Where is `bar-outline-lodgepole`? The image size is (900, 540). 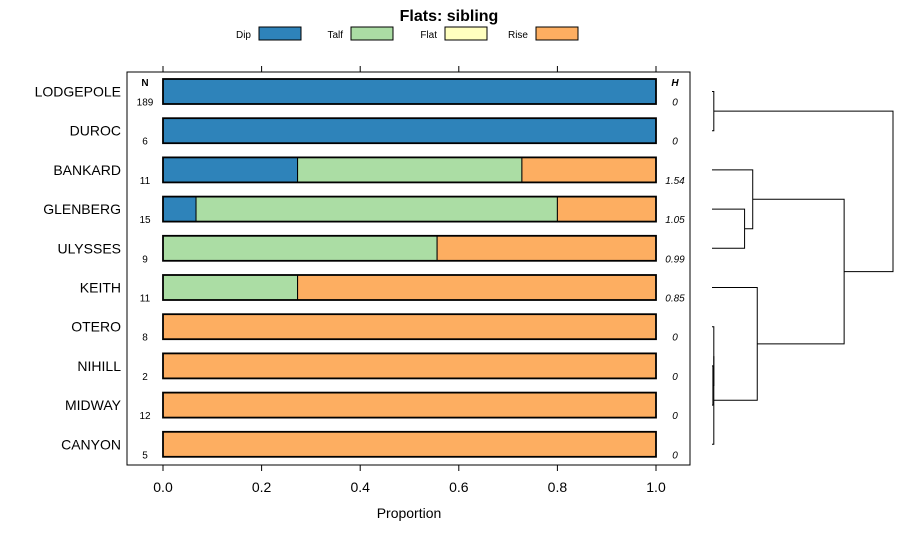 bar-outline-lodgepole is located at coordinates (409, 91).